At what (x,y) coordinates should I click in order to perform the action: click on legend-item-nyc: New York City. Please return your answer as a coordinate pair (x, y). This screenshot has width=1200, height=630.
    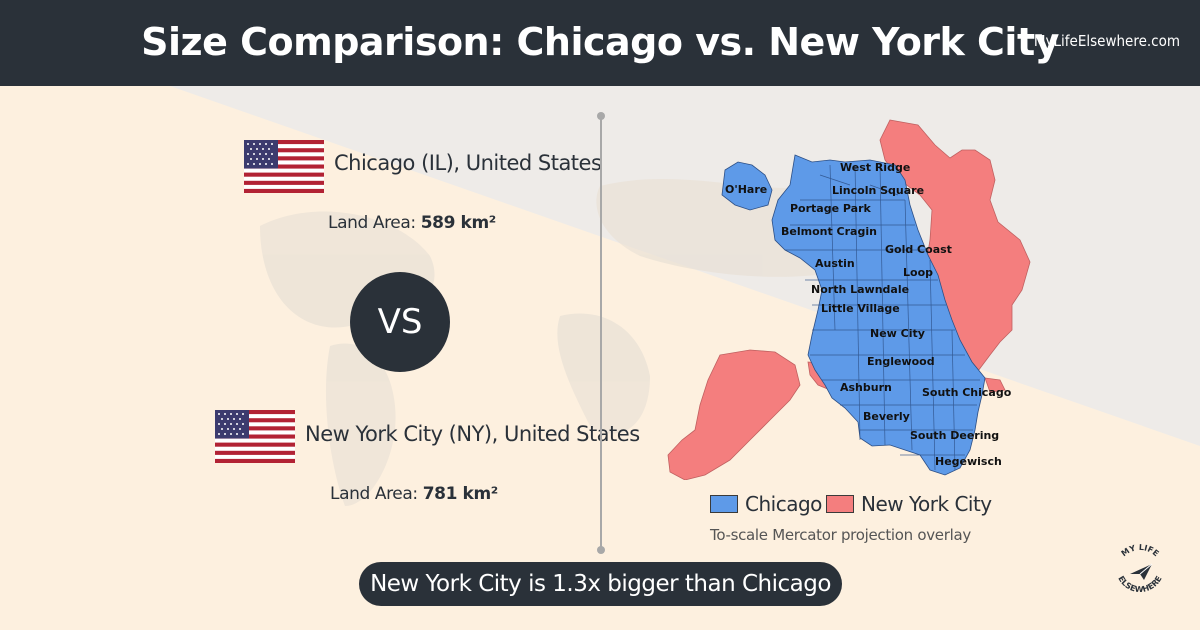
    Looking at the image, I should click on (909, 504).